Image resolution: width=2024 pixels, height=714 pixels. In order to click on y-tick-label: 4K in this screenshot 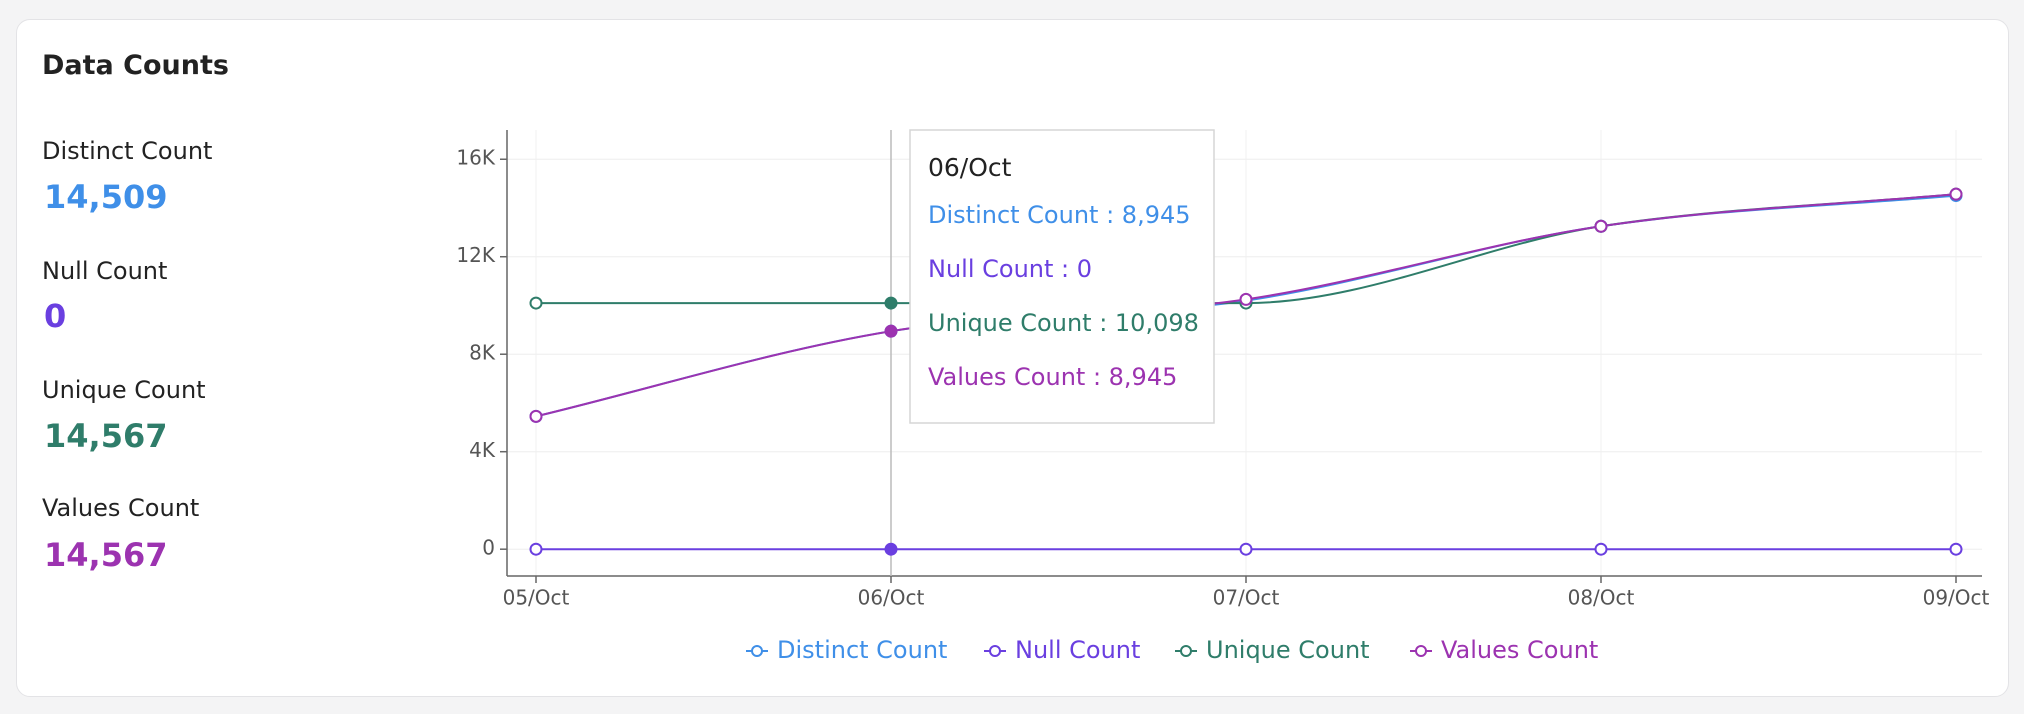, I will do `click(482, 450)`.